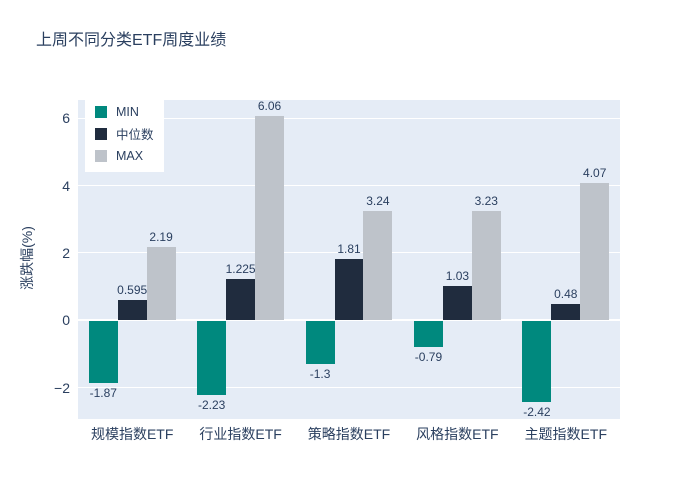  What do you see at coordinates (457, 434) in the screenshot?
I see `x-tick-label: 风格指数ETF` at bounding box center [457, 434].